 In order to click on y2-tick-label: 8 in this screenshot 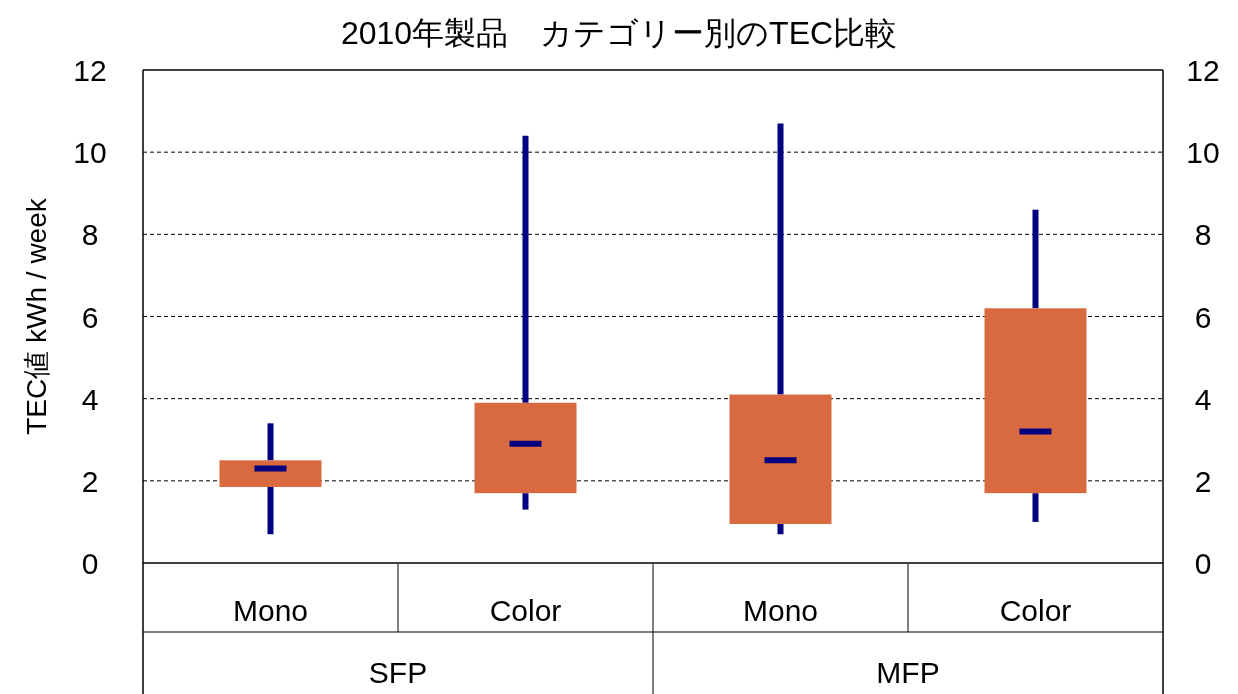, I will do `click(1203, 235)`.